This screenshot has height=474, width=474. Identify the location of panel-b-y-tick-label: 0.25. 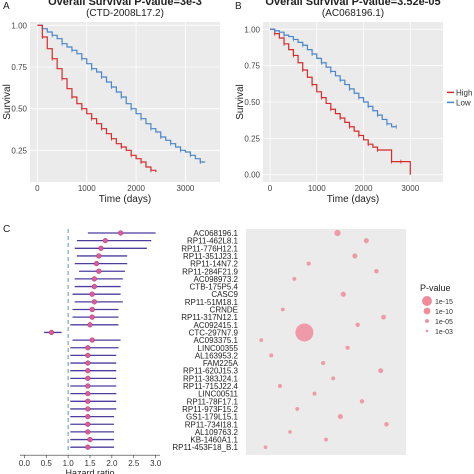
(252, 138).